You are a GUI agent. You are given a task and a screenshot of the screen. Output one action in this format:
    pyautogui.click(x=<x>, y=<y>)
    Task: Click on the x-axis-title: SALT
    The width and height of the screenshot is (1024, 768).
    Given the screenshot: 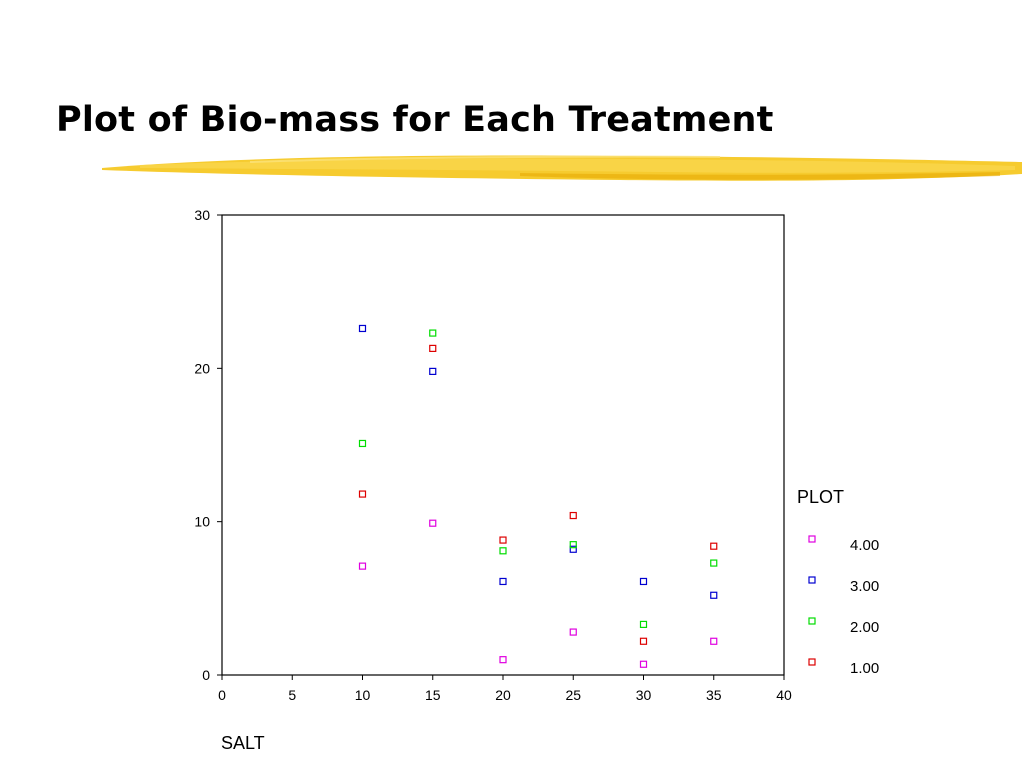 What is the action you would take?
    pyautogui.click(x=243, y=743)
    